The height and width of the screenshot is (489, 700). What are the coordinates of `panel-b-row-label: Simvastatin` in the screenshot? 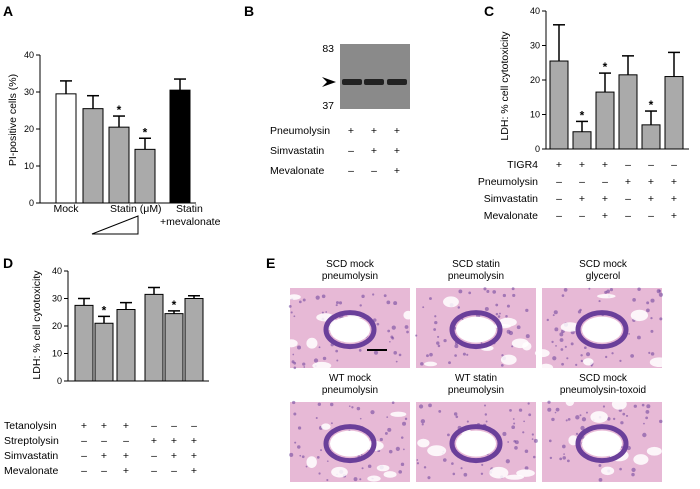 It's located at (297, 151).